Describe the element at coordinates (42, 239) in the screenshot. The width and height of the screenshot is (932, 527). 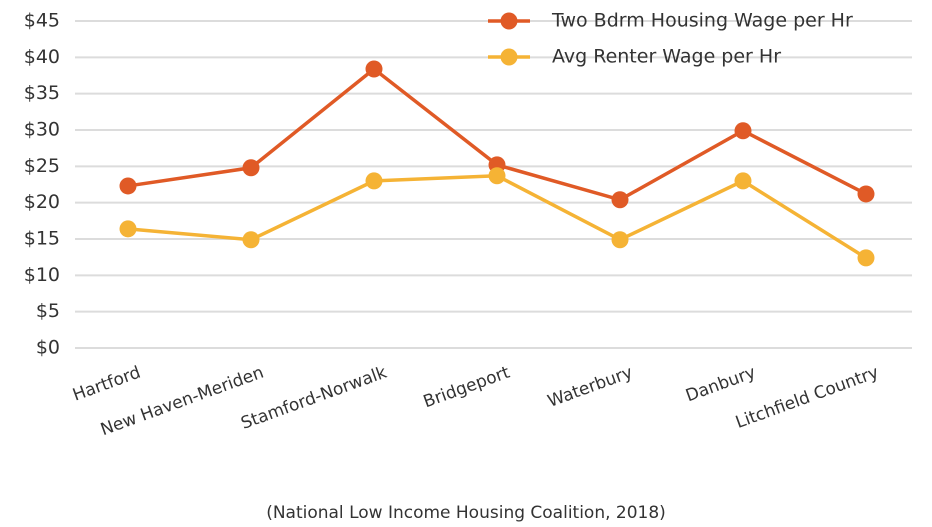
I see `y-tick-label: $15` at that location.